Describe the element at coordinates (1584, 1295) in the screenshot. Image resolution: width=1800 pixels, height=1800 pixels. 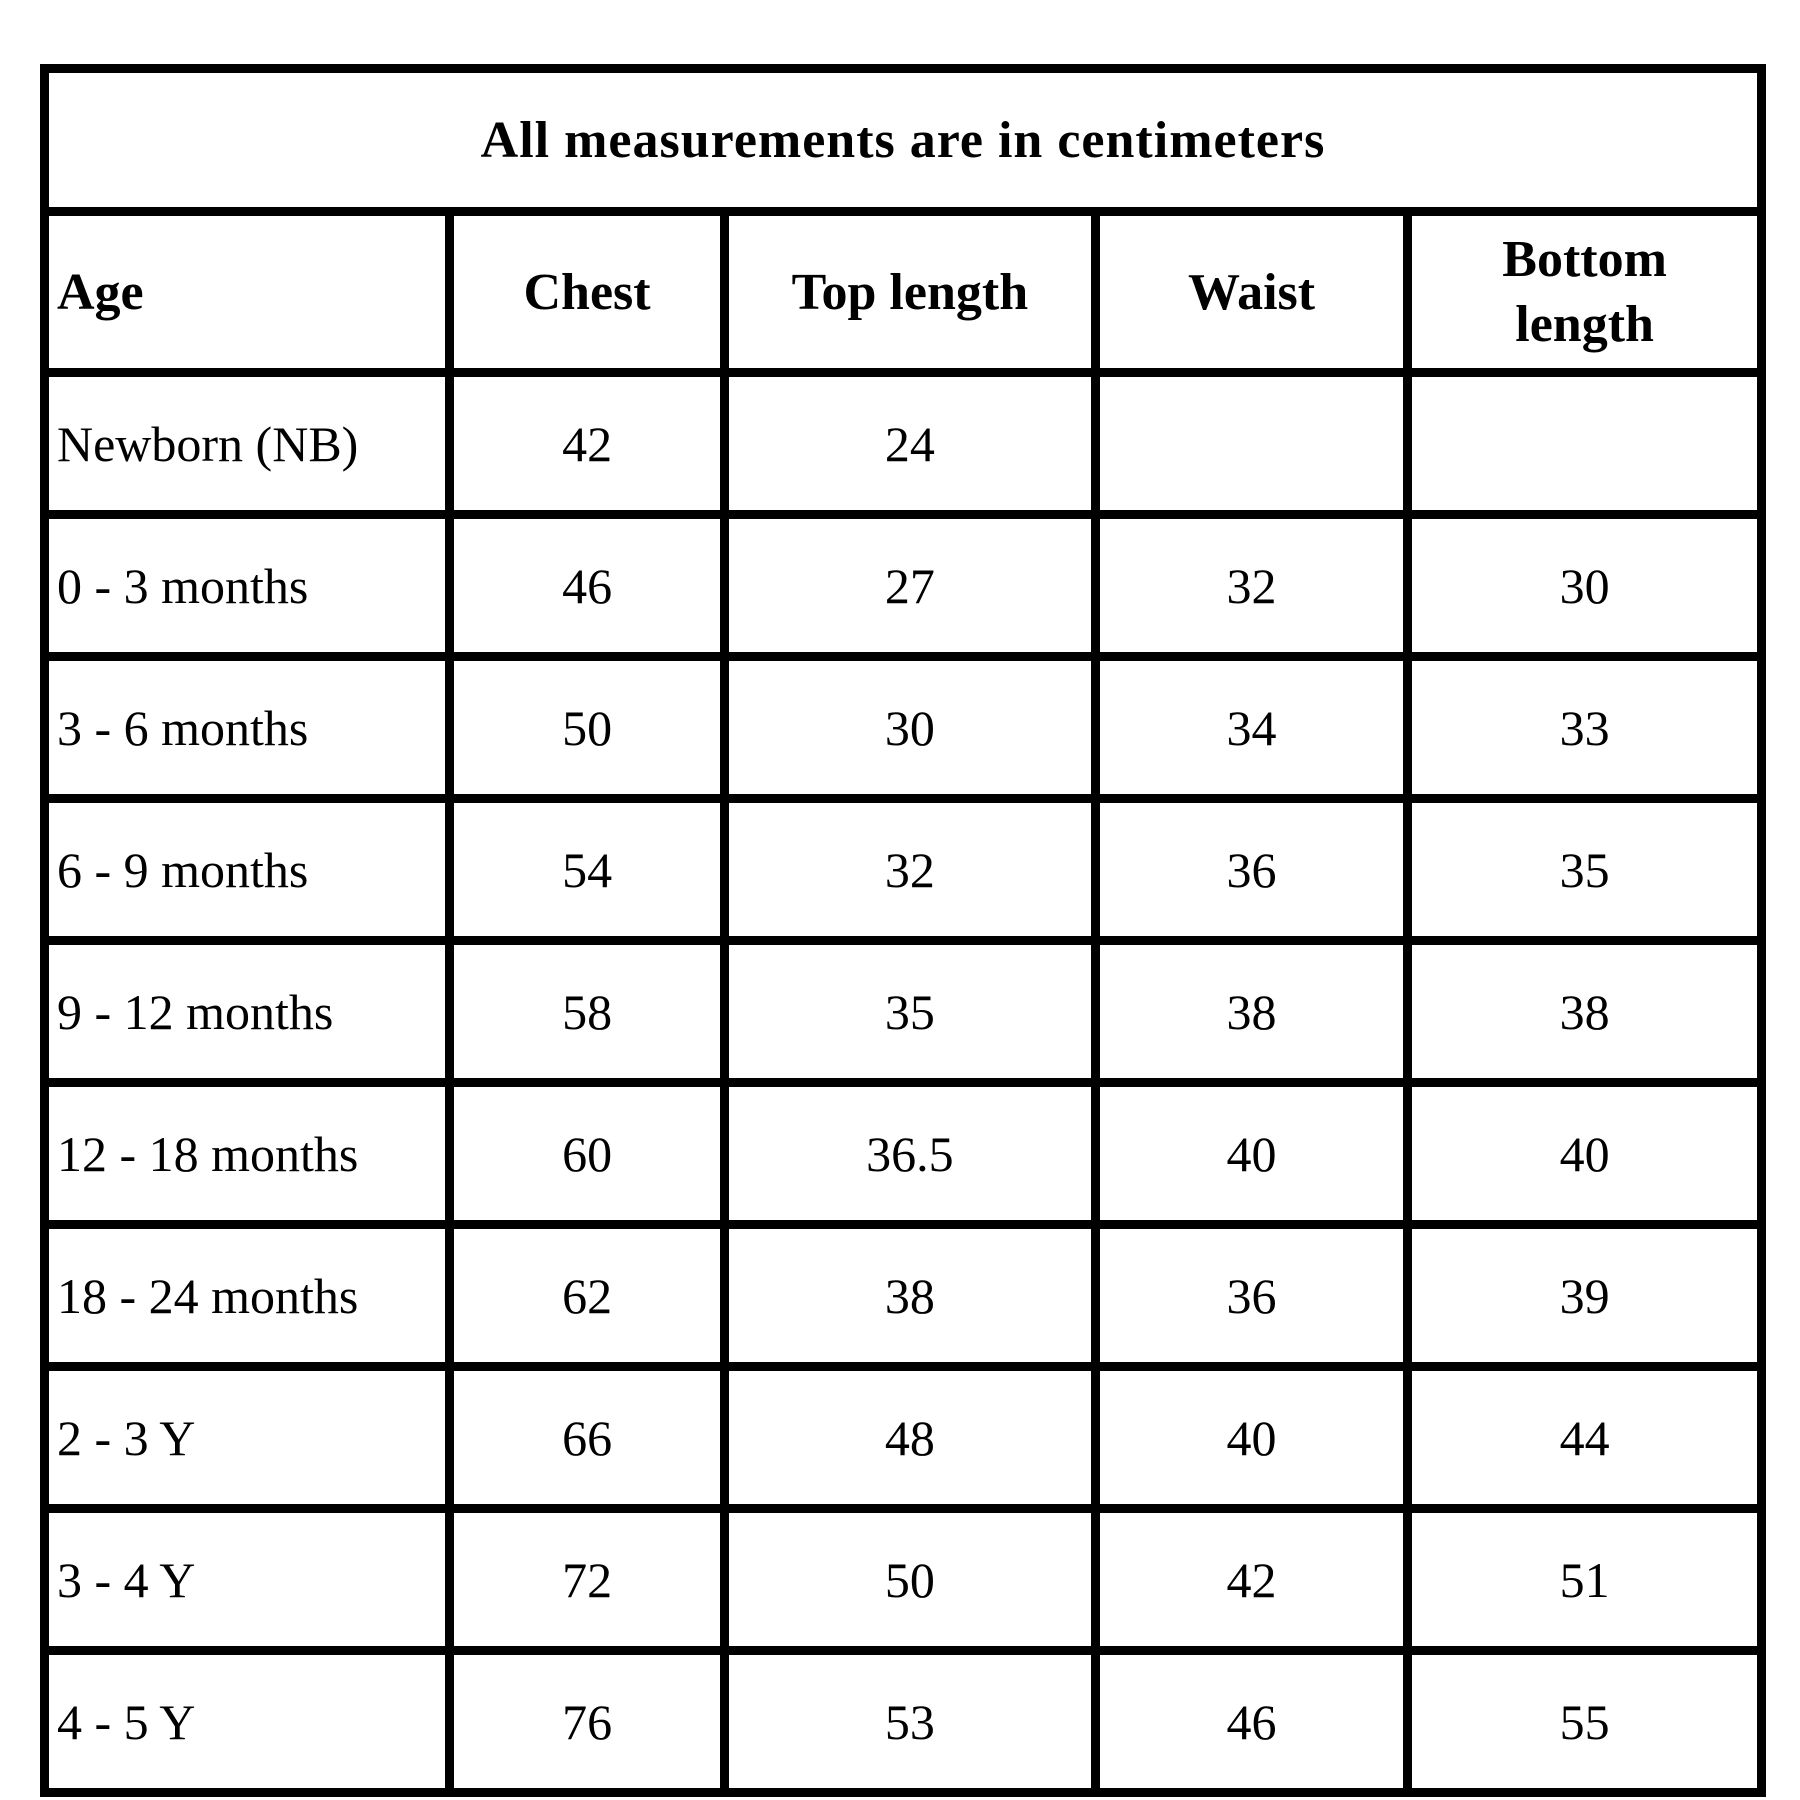
I see `bottom-length-cell: 39` at that location.